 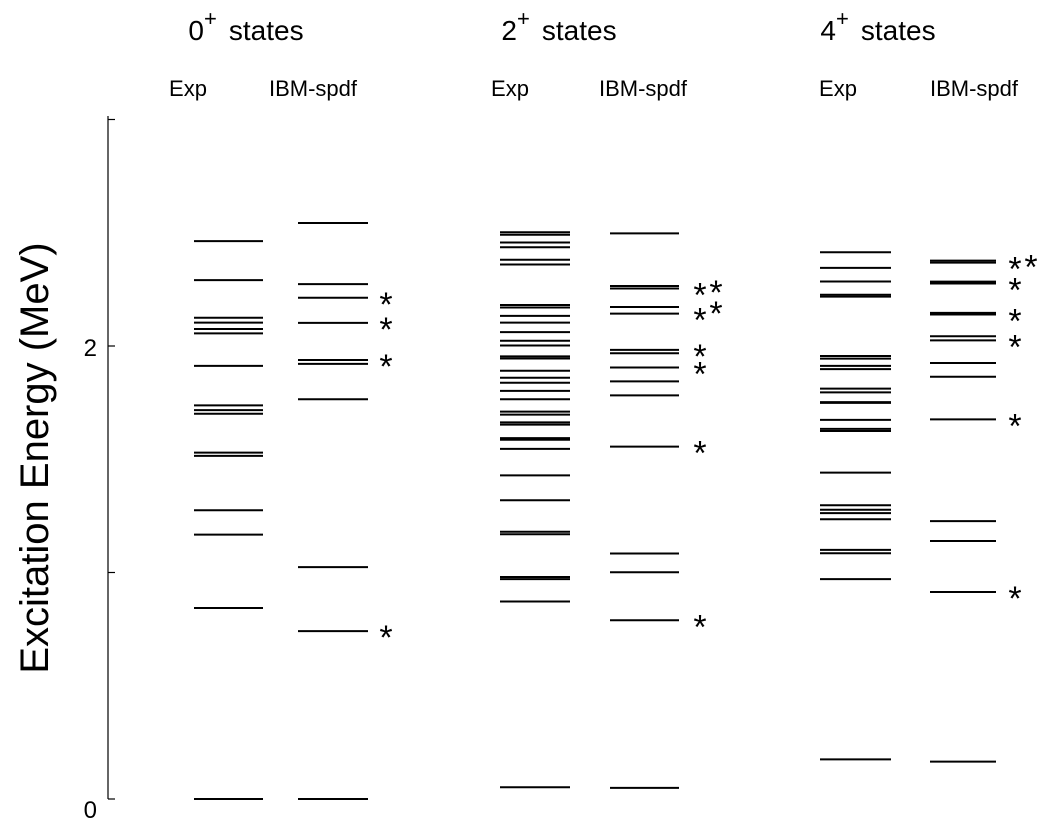 I want to click on group-title: 4+ states, so click(x=877, y=26).